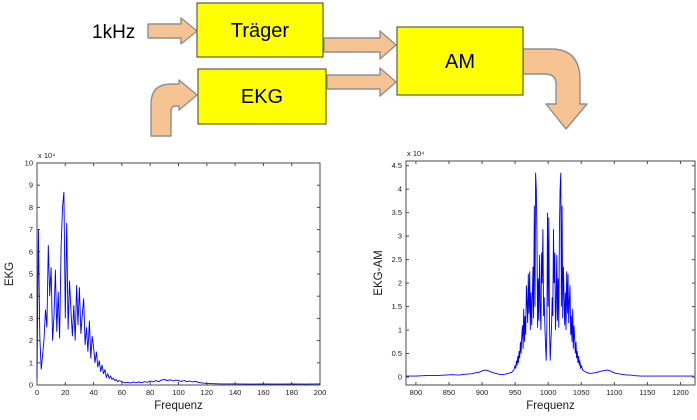 The image size is (697, 420). I want to click on svg-text: 140, so click(235, 392).